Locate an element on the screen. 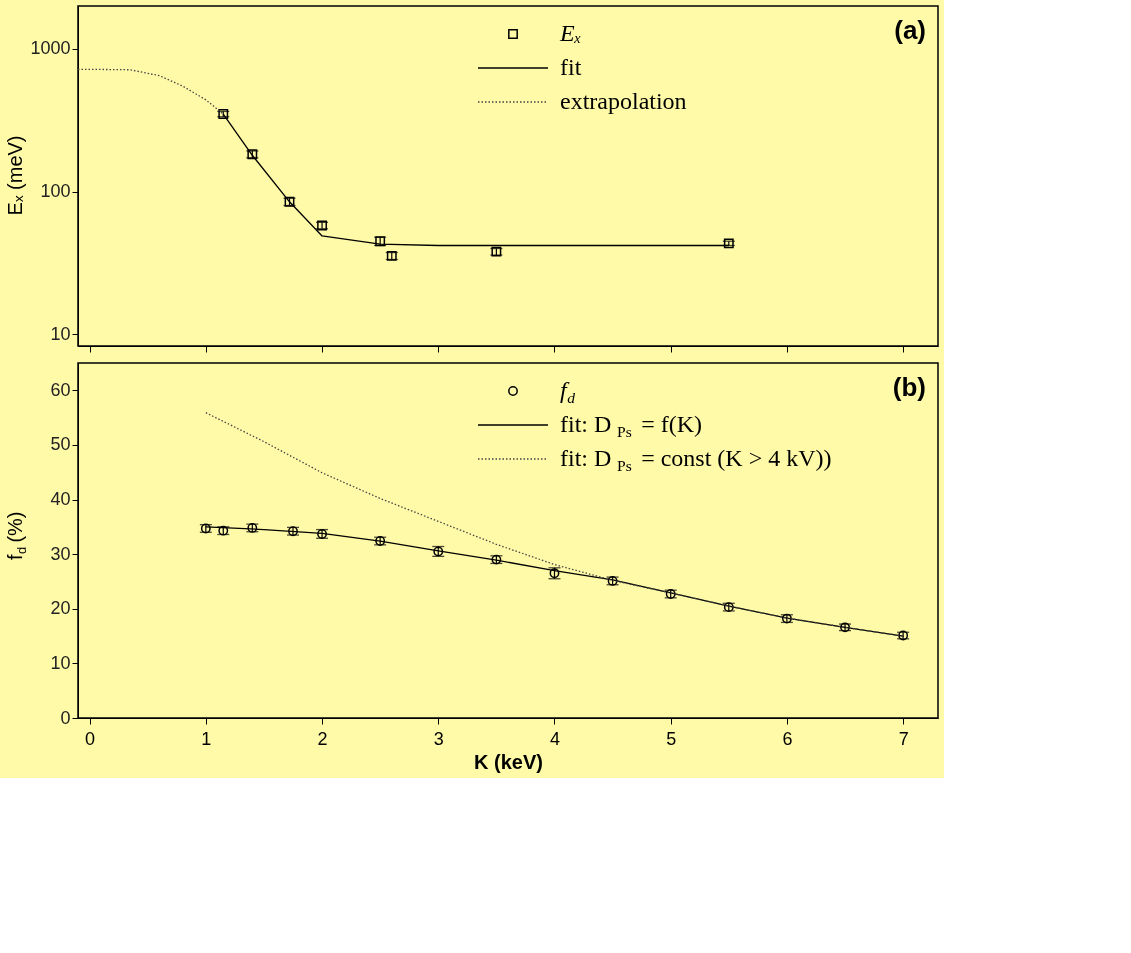 The image size is (1131, 953). y-tick-label: 30 is located at coordinates (60, 553).